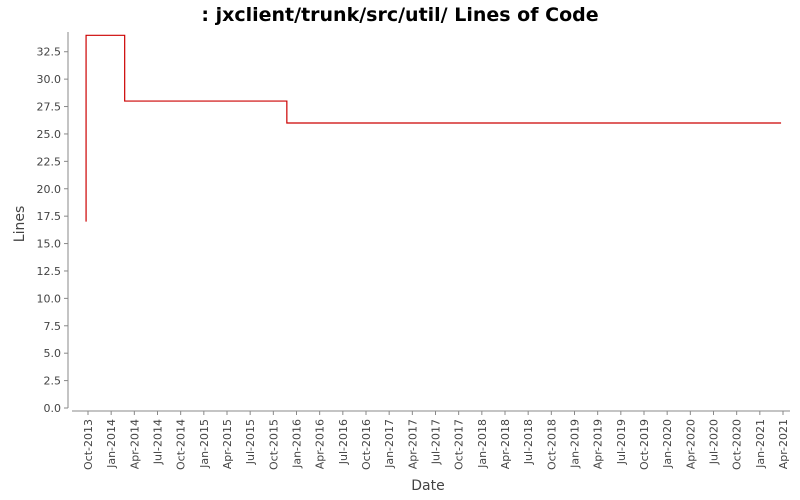 This screenshot has height=500, width=800. I want to click on y-tick-label: 30.0, so click(49, 79).